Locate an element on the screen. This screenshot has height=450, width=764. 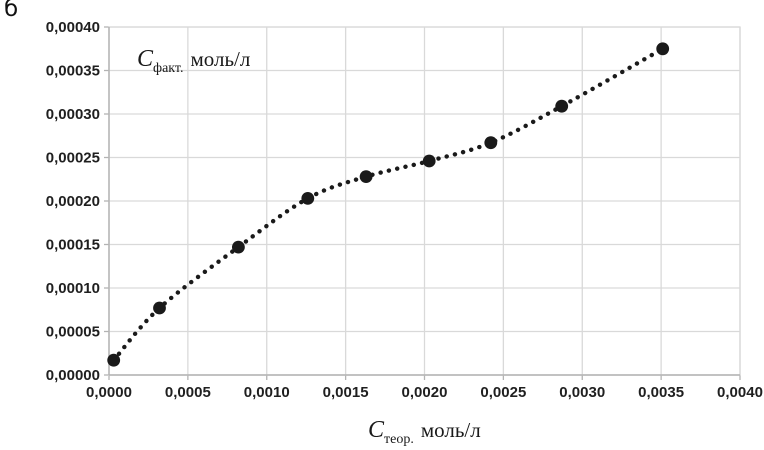
y-axis-title: Cфакт. моль/л is located at coordinates (193, 61).